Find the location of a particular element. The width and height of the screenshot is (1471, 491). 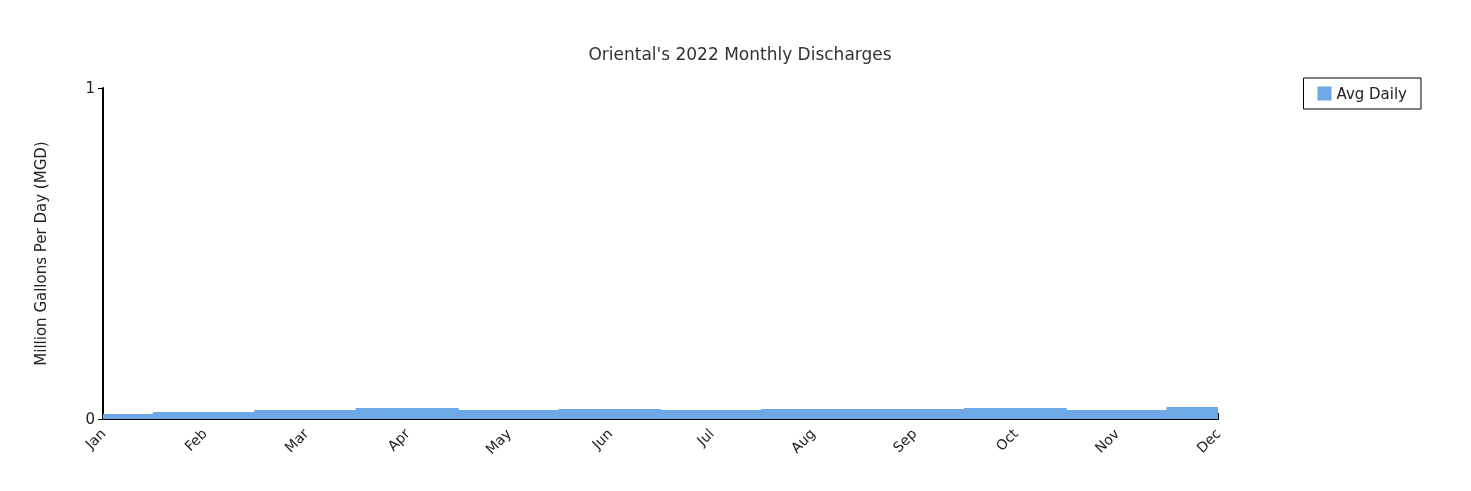

x-tick-label: Oct is located at coordinates (1007, 439).